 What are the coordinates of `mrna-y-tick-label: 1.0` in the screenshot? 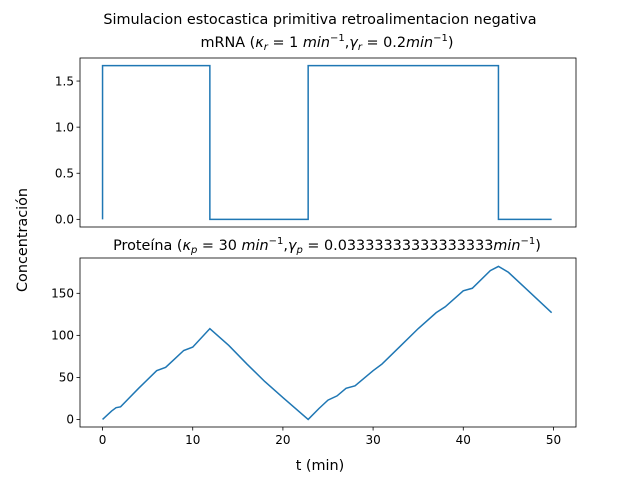 It's located at (64, 127).